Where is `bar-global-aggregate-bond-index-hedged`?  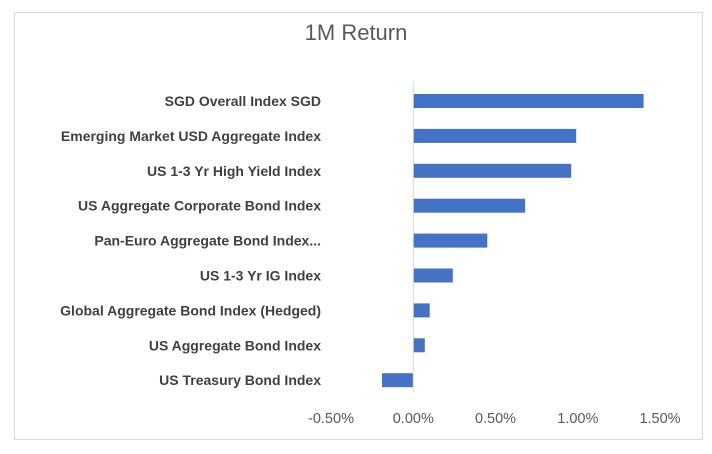
bar-global-aggregate-bond-index-hedged is located at coordinates (421, 310).